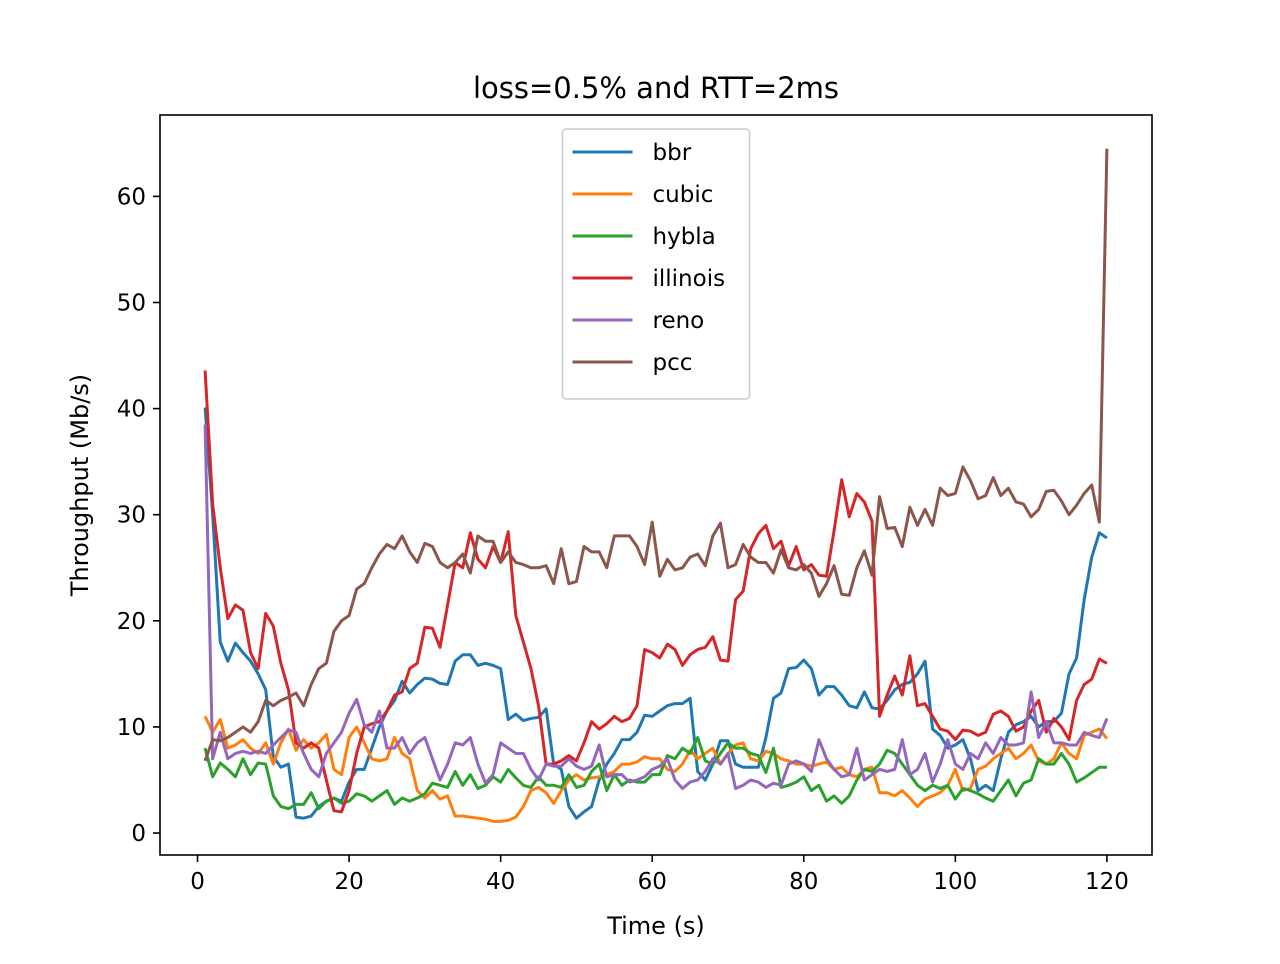 This screenshot has width=1280, height=964. What do you see at coordinates (803, 882) in the screenshot?
I see `x-tick-label: 80` at bounding box center [803, 882].